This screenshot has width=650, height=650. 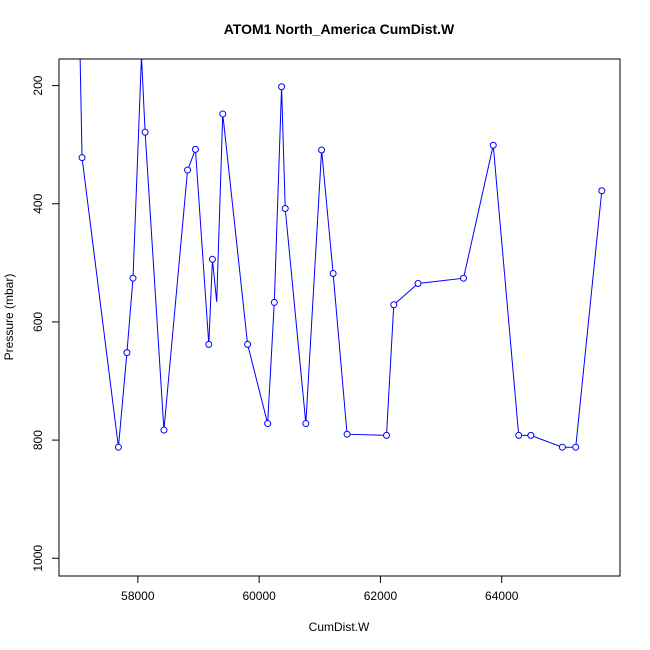 I want to click on y-axis-label: Pressure (mbar), so click(x=9, y=317).